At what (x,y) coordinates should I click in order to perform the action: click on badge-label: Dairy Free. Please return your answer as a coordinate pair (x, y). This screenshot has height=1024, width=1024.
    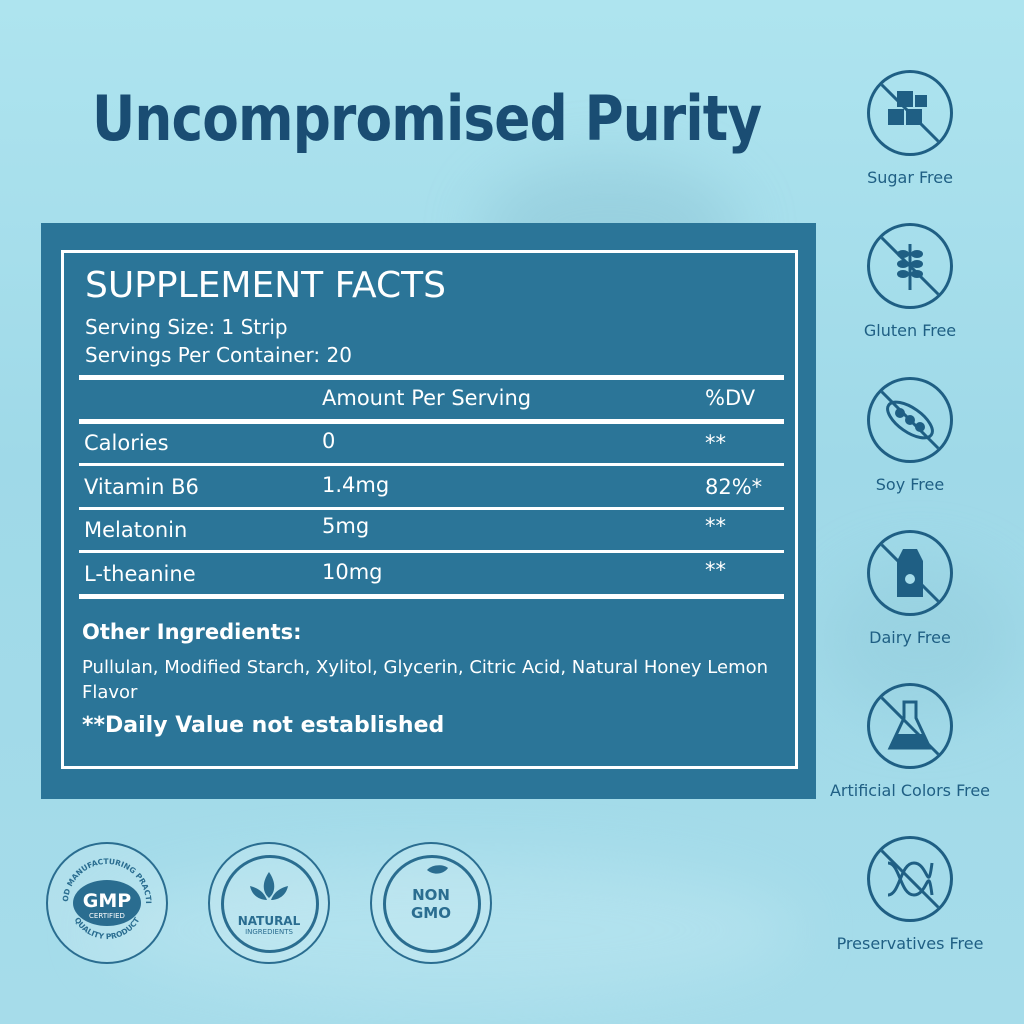
    Looking at the image, I should click on (910, 637).